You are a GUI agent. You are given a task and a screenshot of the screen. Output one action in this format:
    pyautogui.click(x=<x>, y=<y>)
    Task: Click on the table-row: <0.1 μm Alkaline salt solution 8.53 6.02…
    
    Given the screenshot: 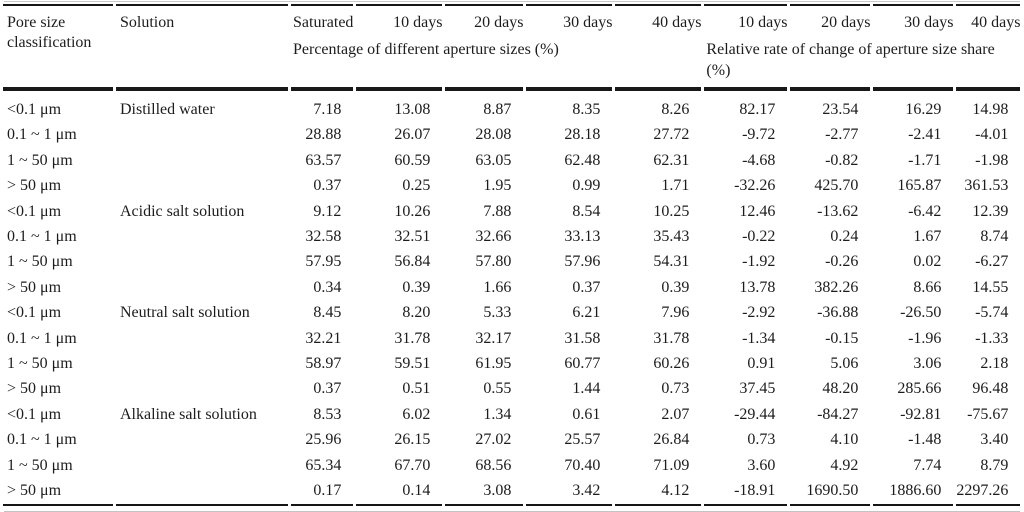 What is the action you would take?
    pyautogui.click(x=511, y=414)
    